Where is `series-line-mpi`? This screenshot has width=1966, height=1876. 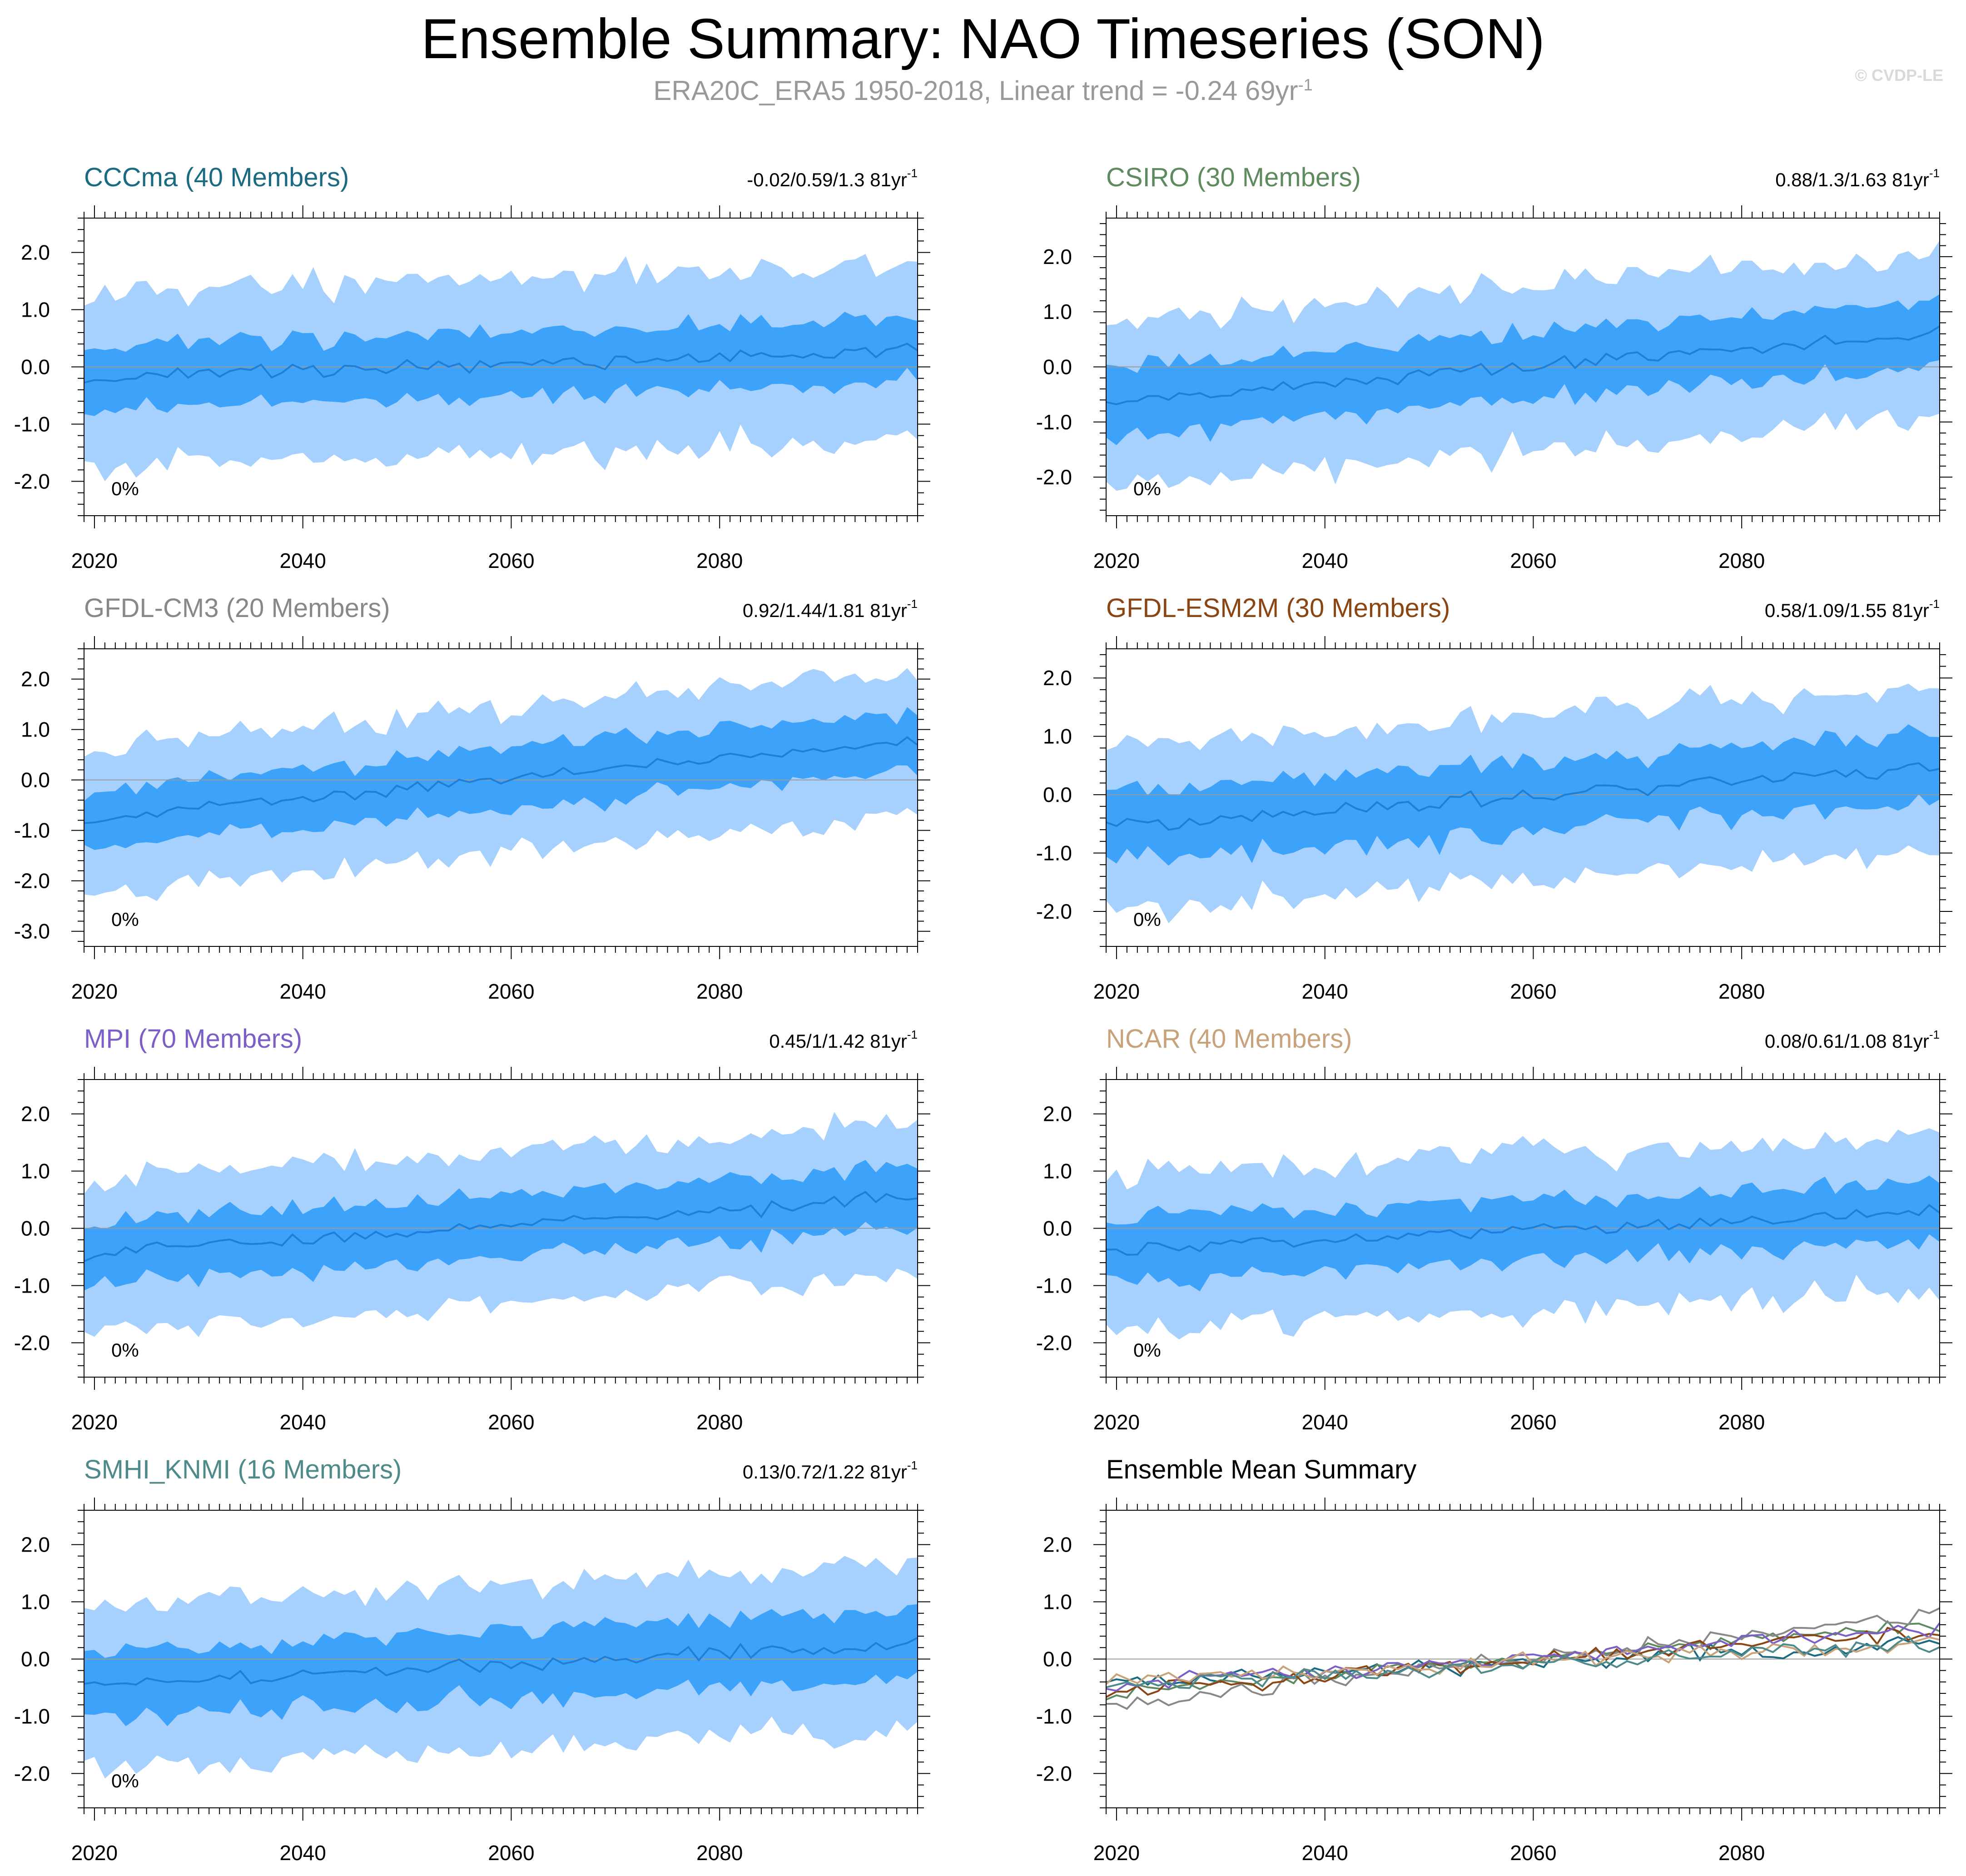
series-line-mpi is located at coordinates (1523, 1657).